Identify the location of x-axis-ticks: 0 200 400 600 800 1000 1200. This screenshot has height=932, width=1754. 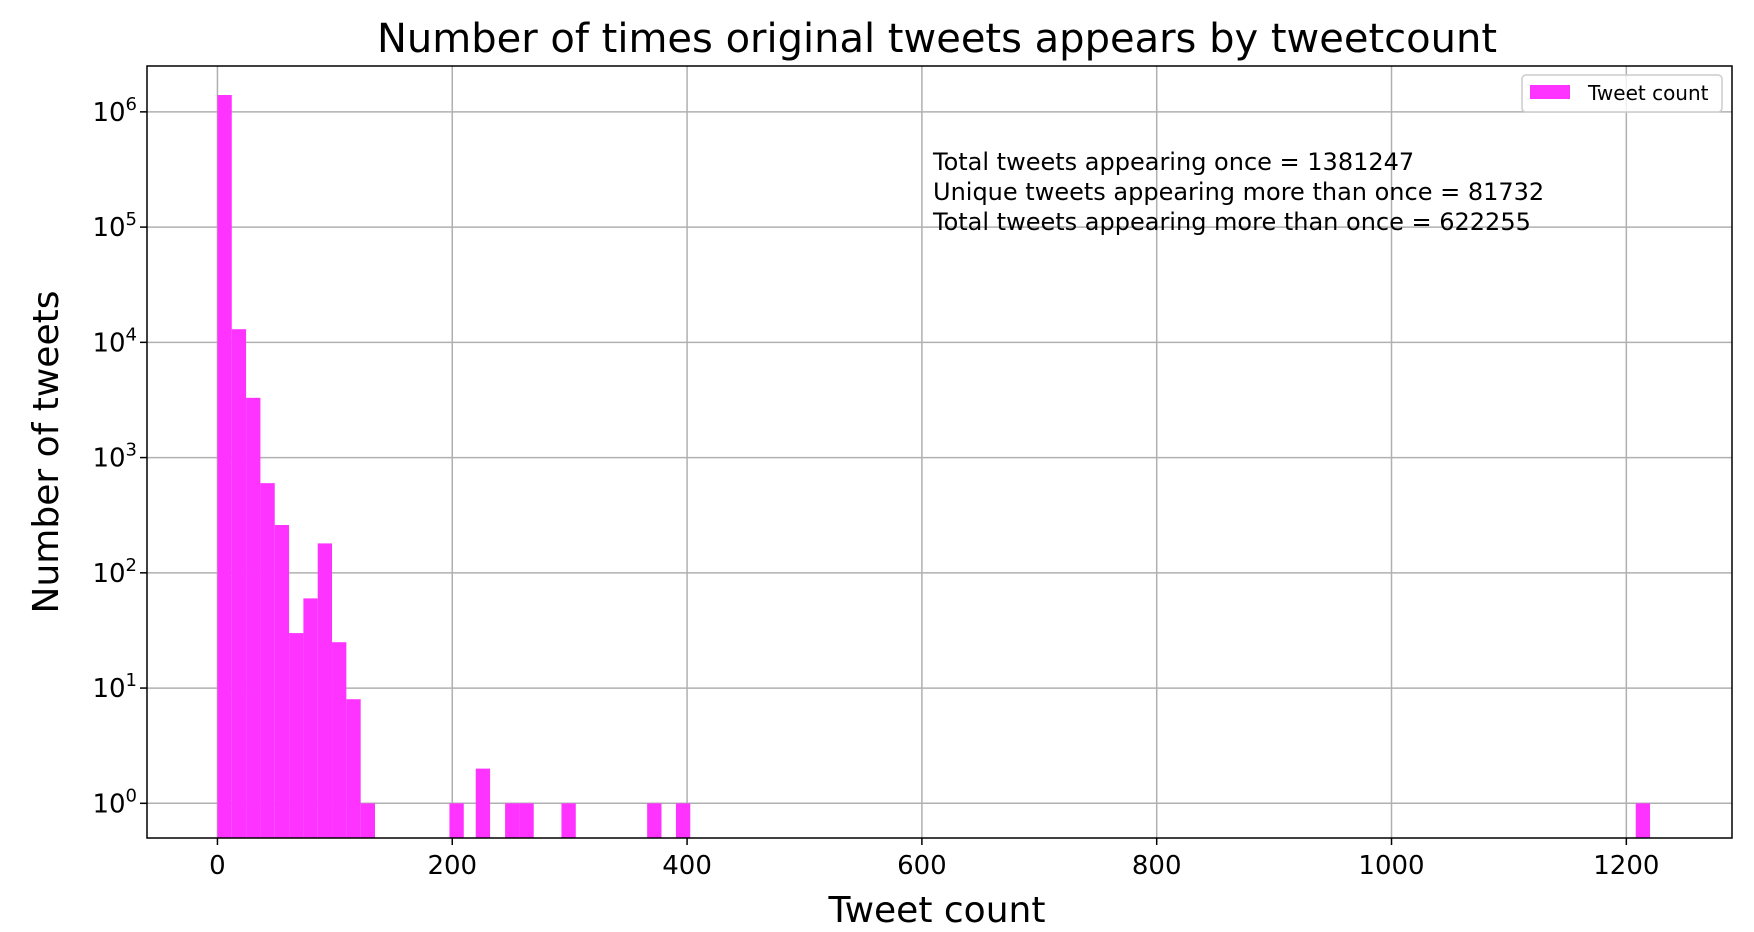
(934, 859).